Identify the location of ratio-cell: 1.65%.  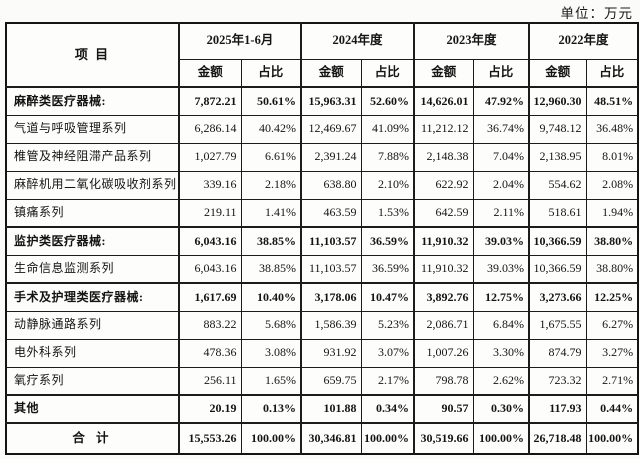
(271, 381).